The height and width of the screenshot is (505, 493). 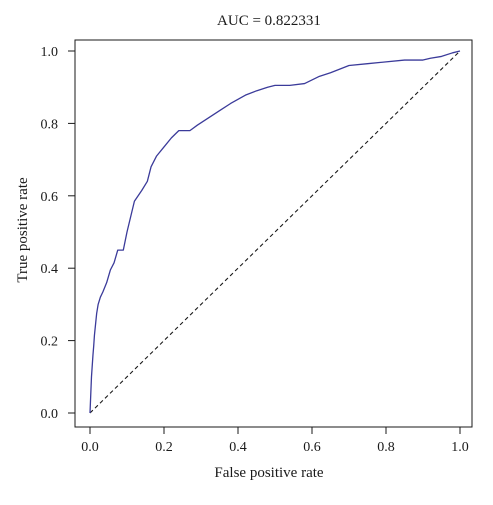 I want to click on x-tick-label: 0.6, so click(x=312, y=447).